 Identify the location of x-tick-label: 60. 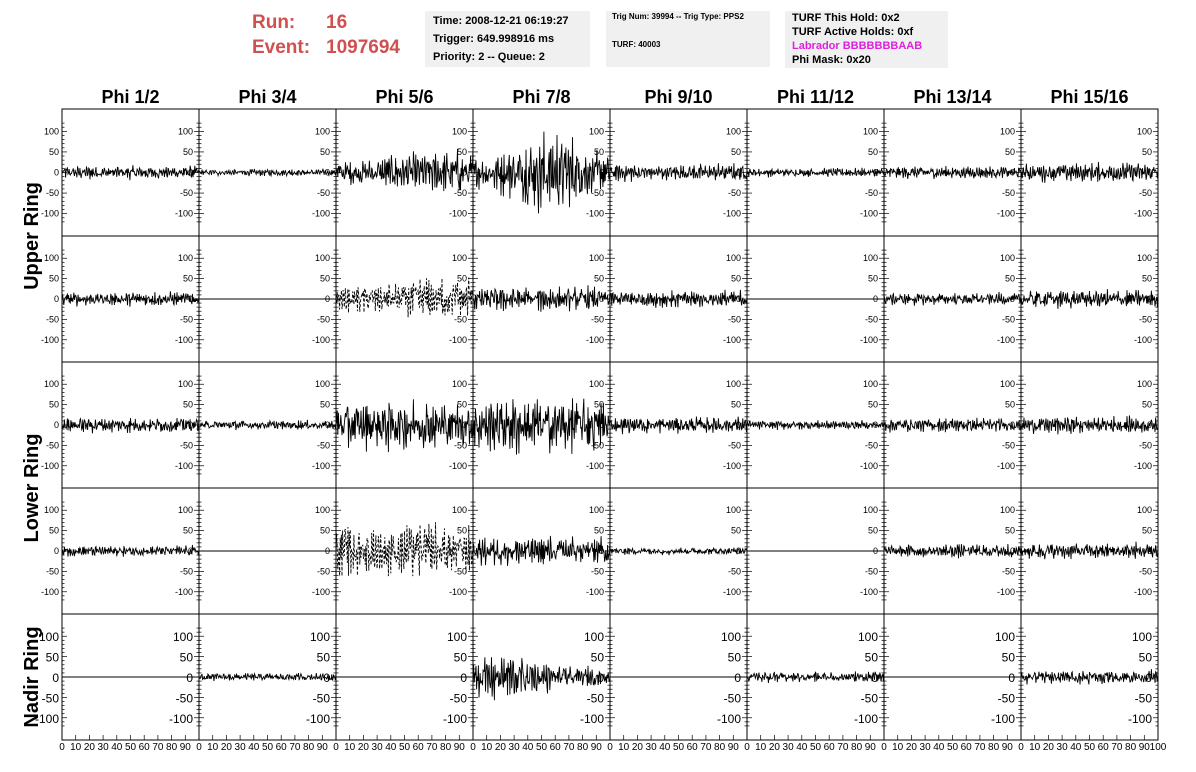
(419, 747).